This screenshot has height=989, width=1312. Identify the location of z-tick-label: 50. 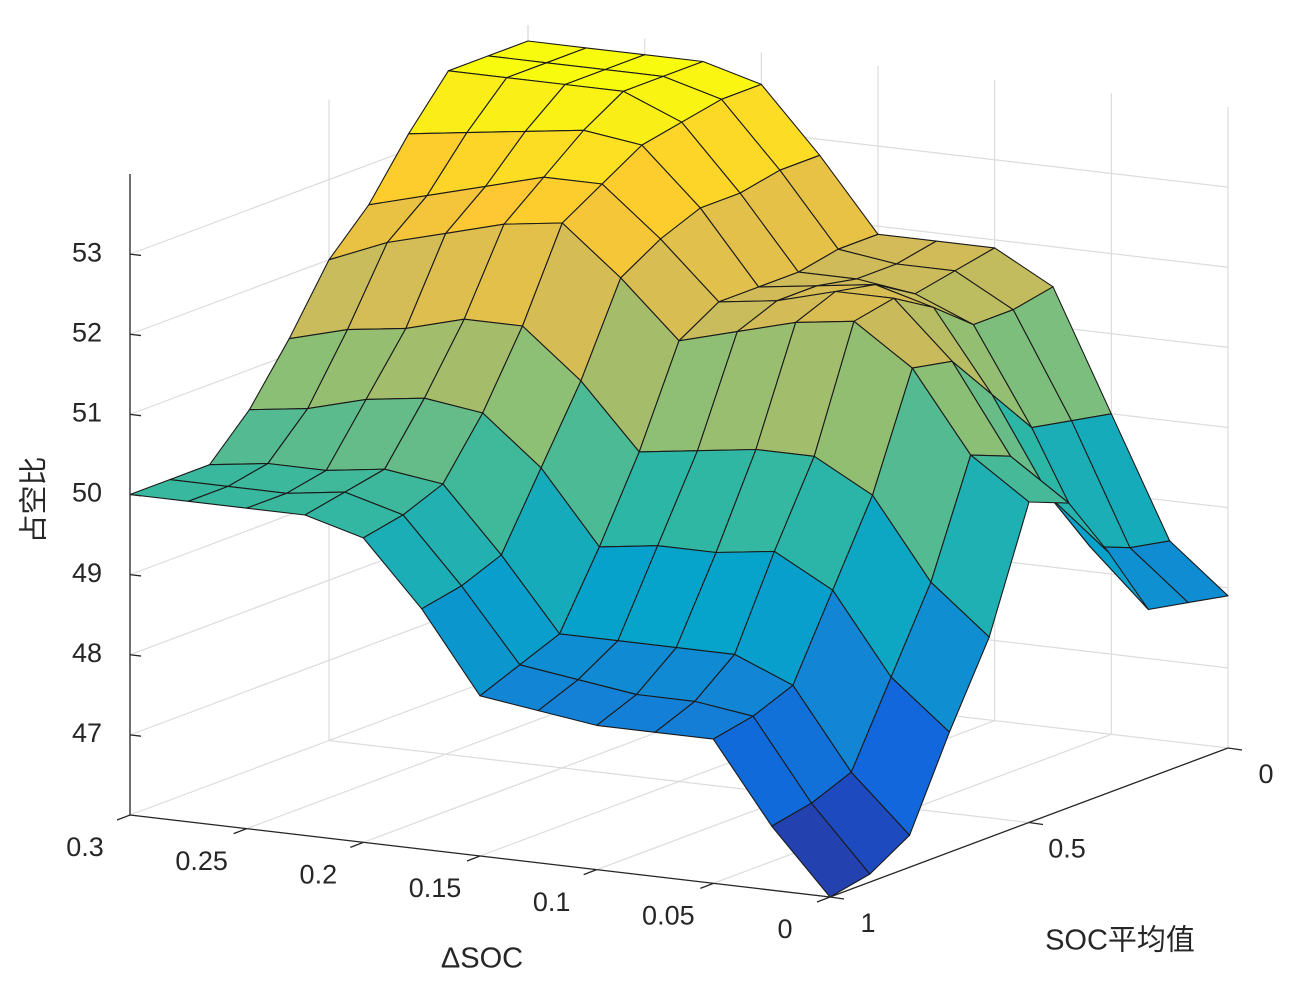
(87, 493).